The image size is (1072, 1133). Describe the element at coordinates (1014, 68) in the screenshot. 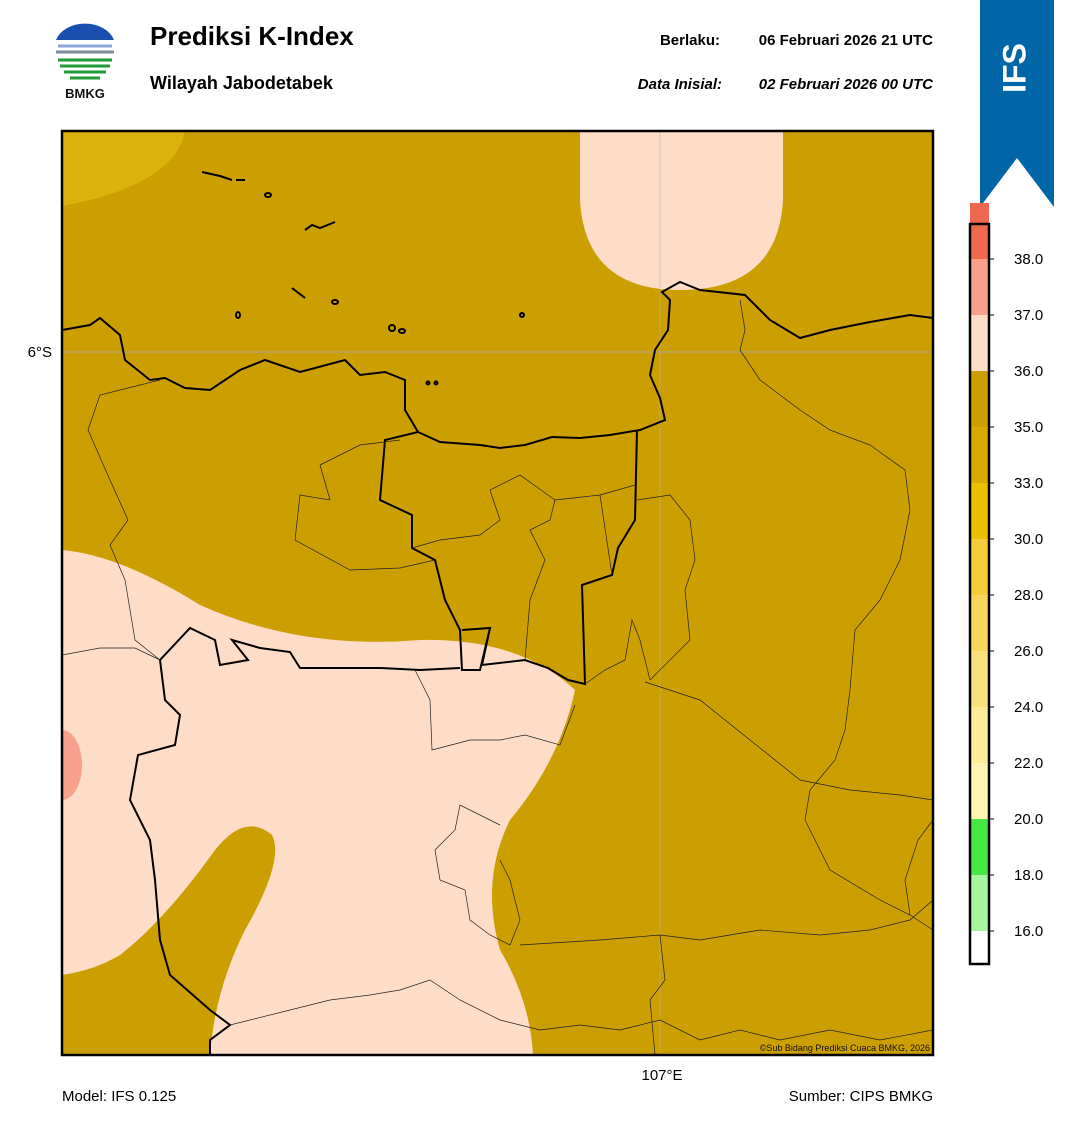

I see `badge-text: IFS` at that location.